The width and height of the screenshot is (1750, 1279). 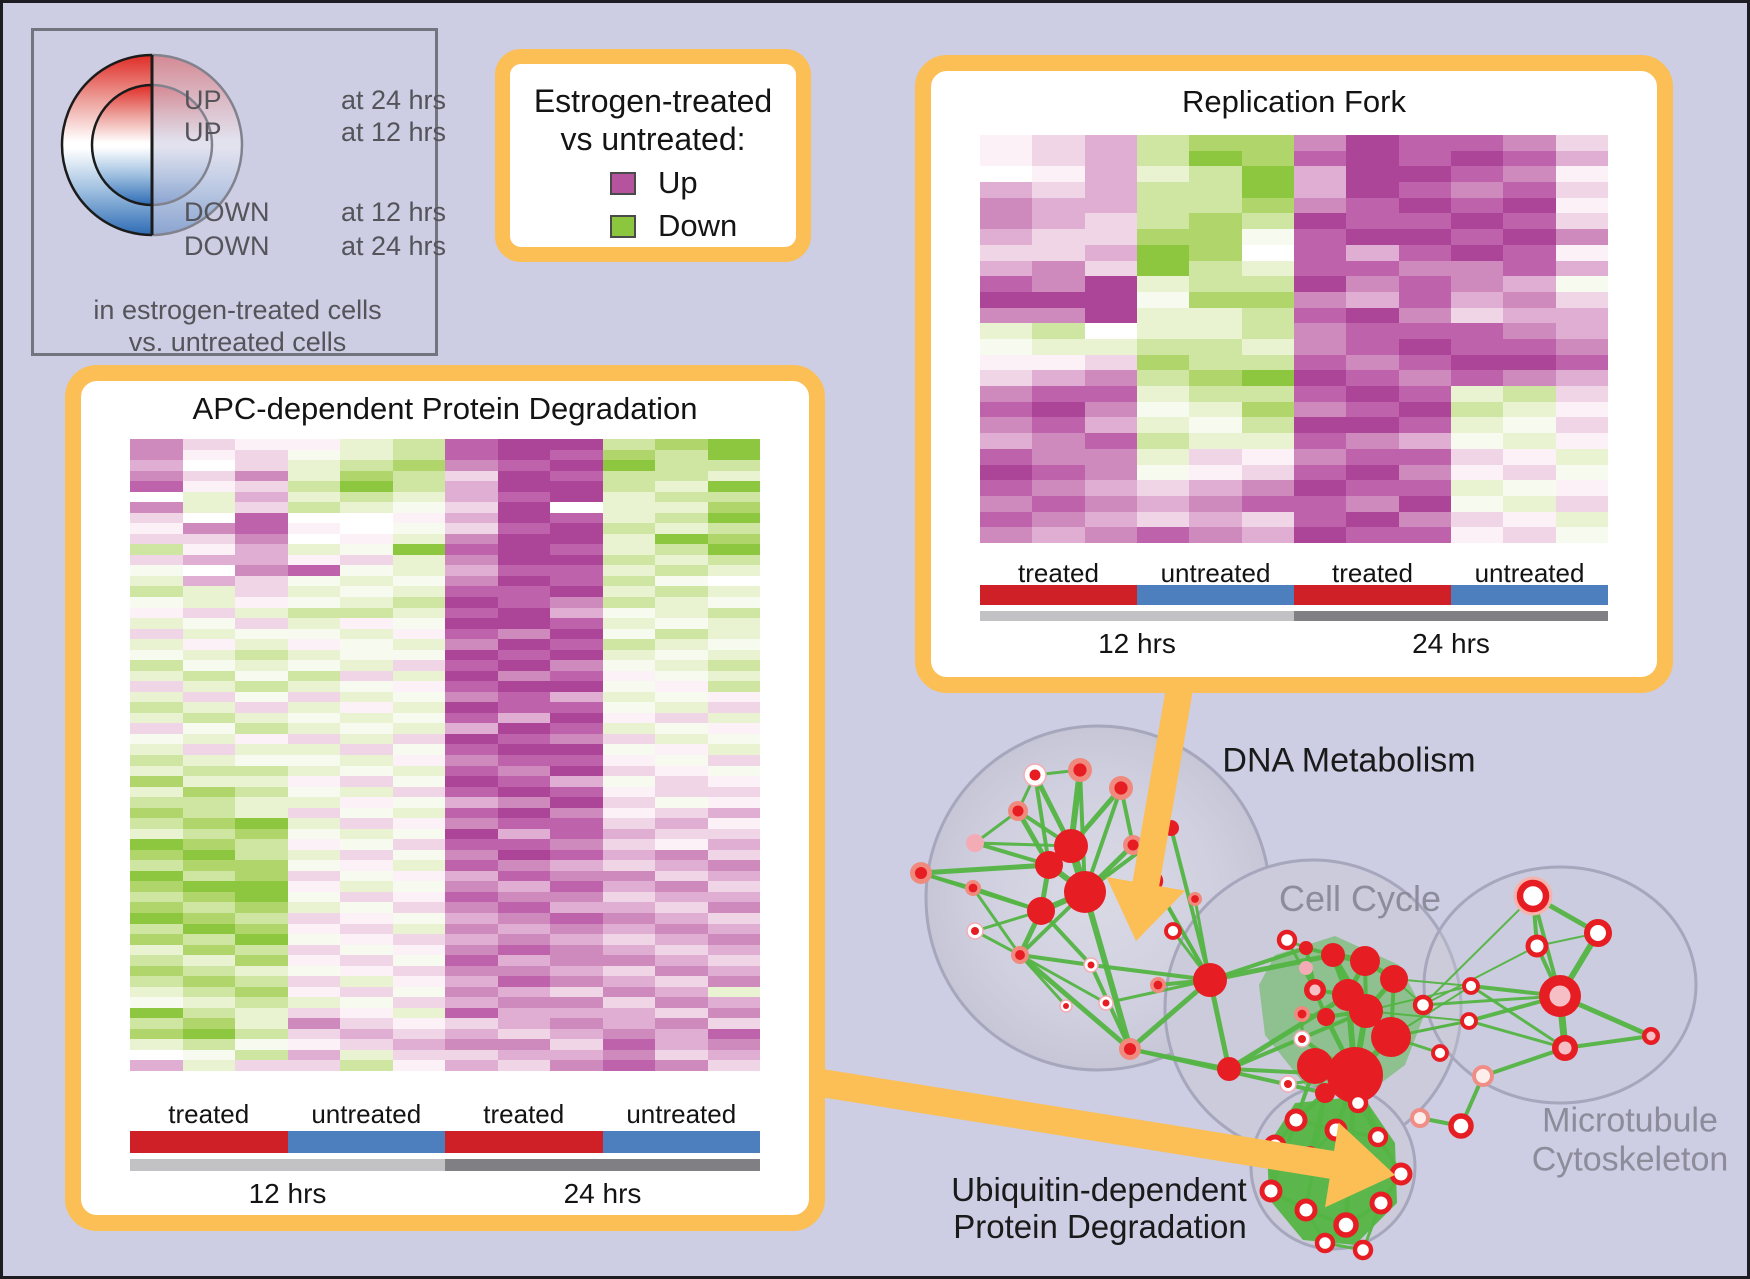 What do you see at coordinates (1630, 1159) in the screenshot?
I see `cluster-label: Cytoskeleton` at bounding box center [1630, 1159].